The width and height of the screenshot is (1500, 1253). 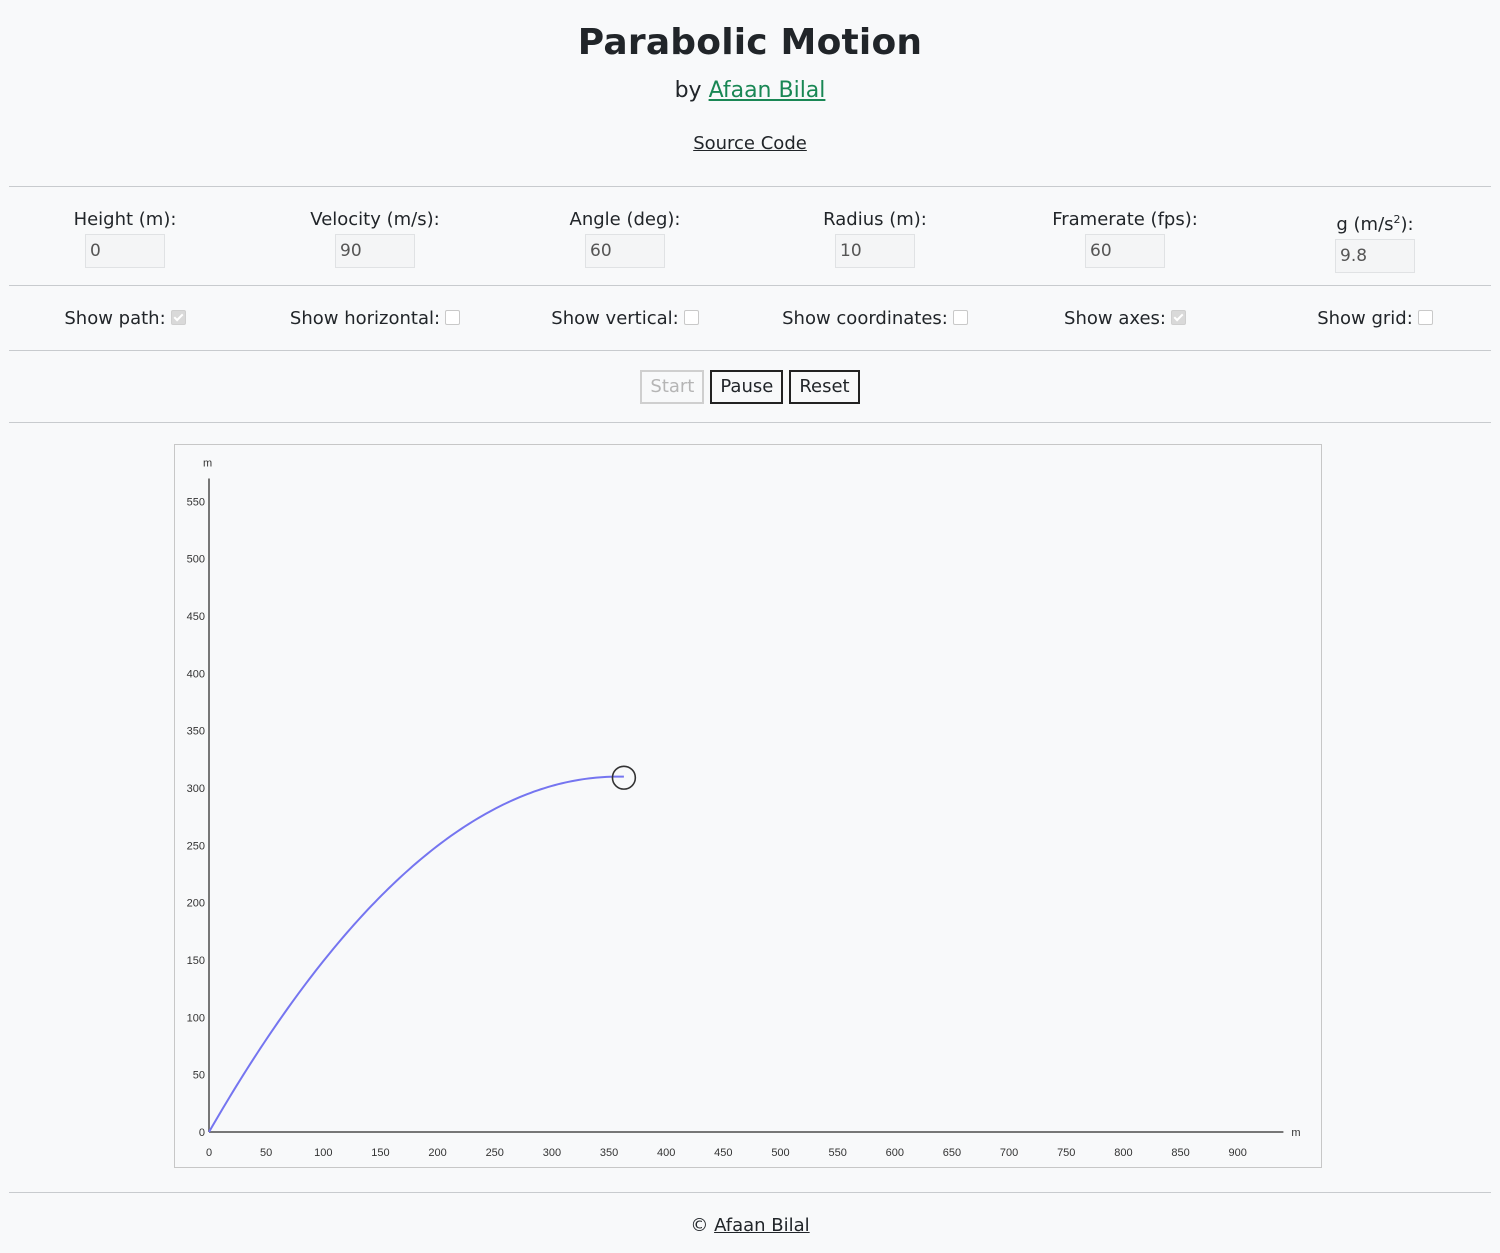 I want to click on toggle-show-horizontal: Show horizontal:, so click(x=375, y=318).